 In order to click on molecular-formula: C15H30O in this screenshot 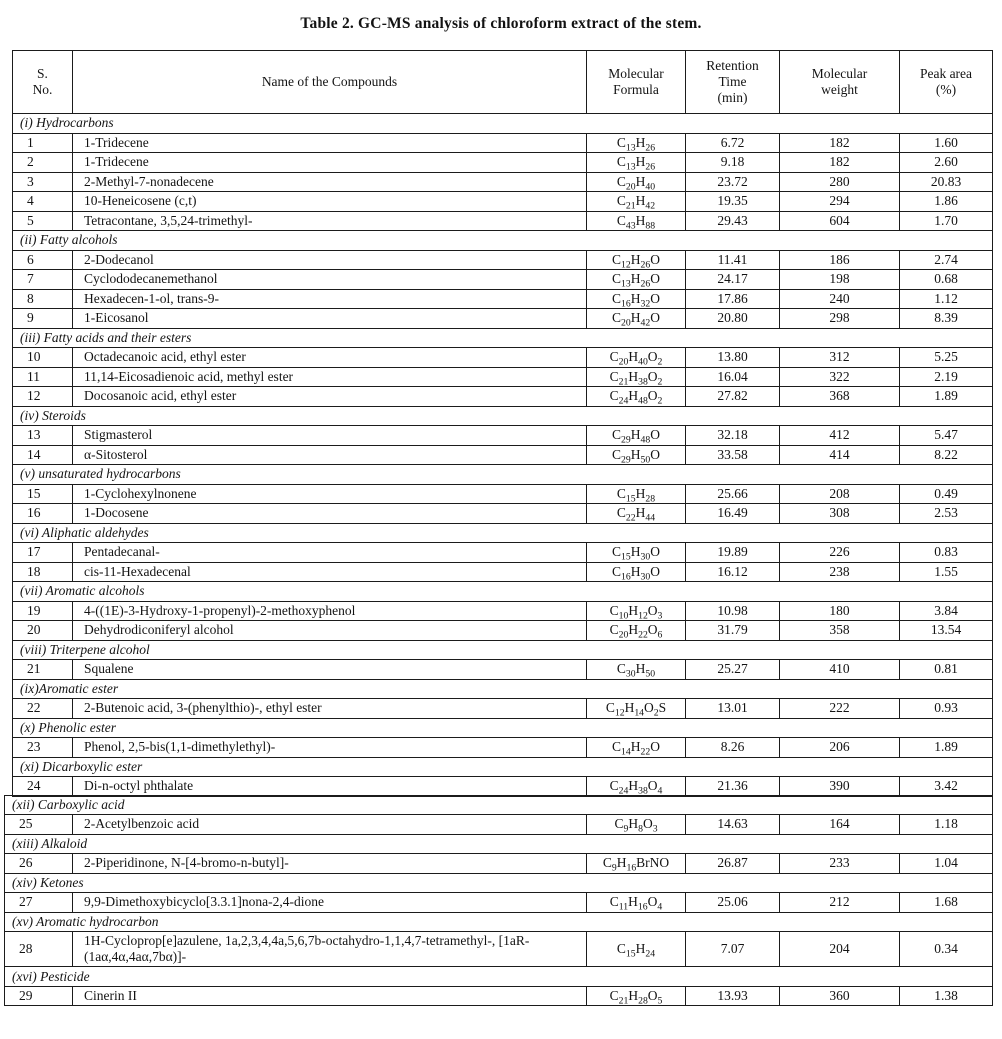, I will do `click(636, 552)`.